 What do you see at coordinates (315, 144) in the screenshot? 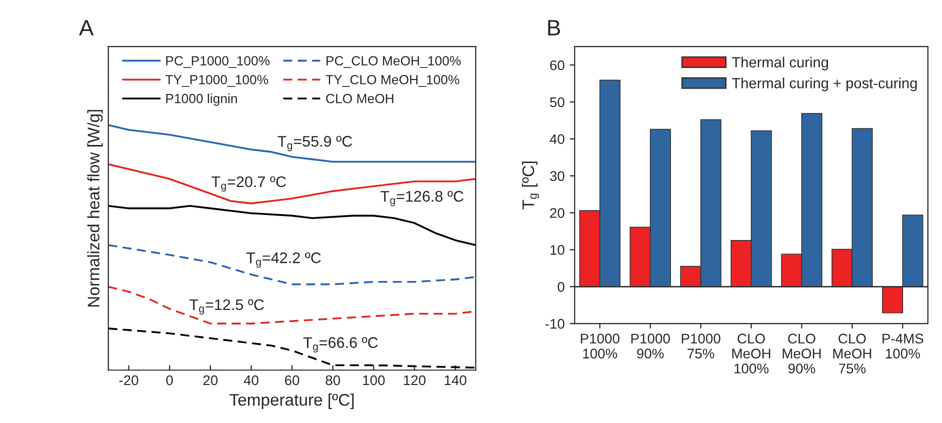
I see `annotation: T$_{g}$=55.9 ºC` at bounding box center [315, 144].